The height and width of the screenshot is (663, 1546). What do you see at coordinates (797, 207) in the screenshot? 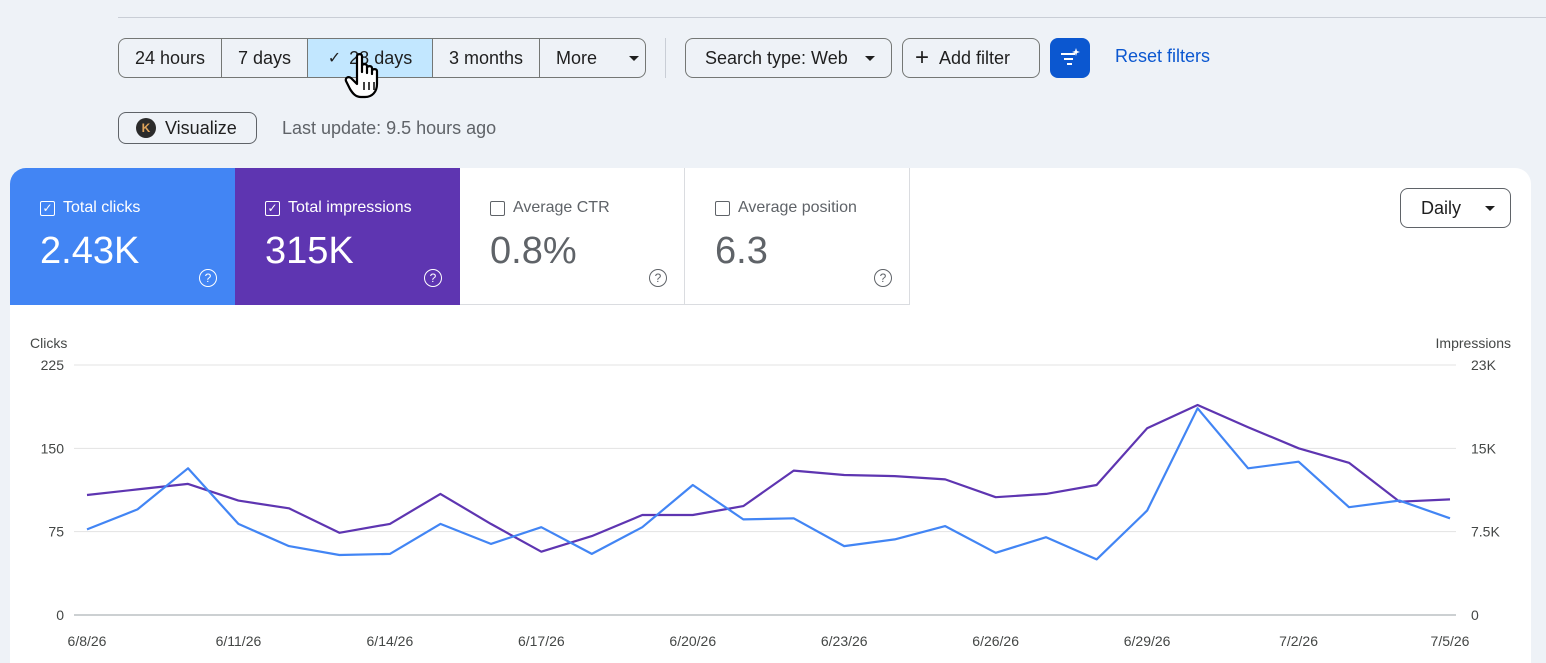
I see `metric-label-text: Average position` at bounding box center [797, 207].